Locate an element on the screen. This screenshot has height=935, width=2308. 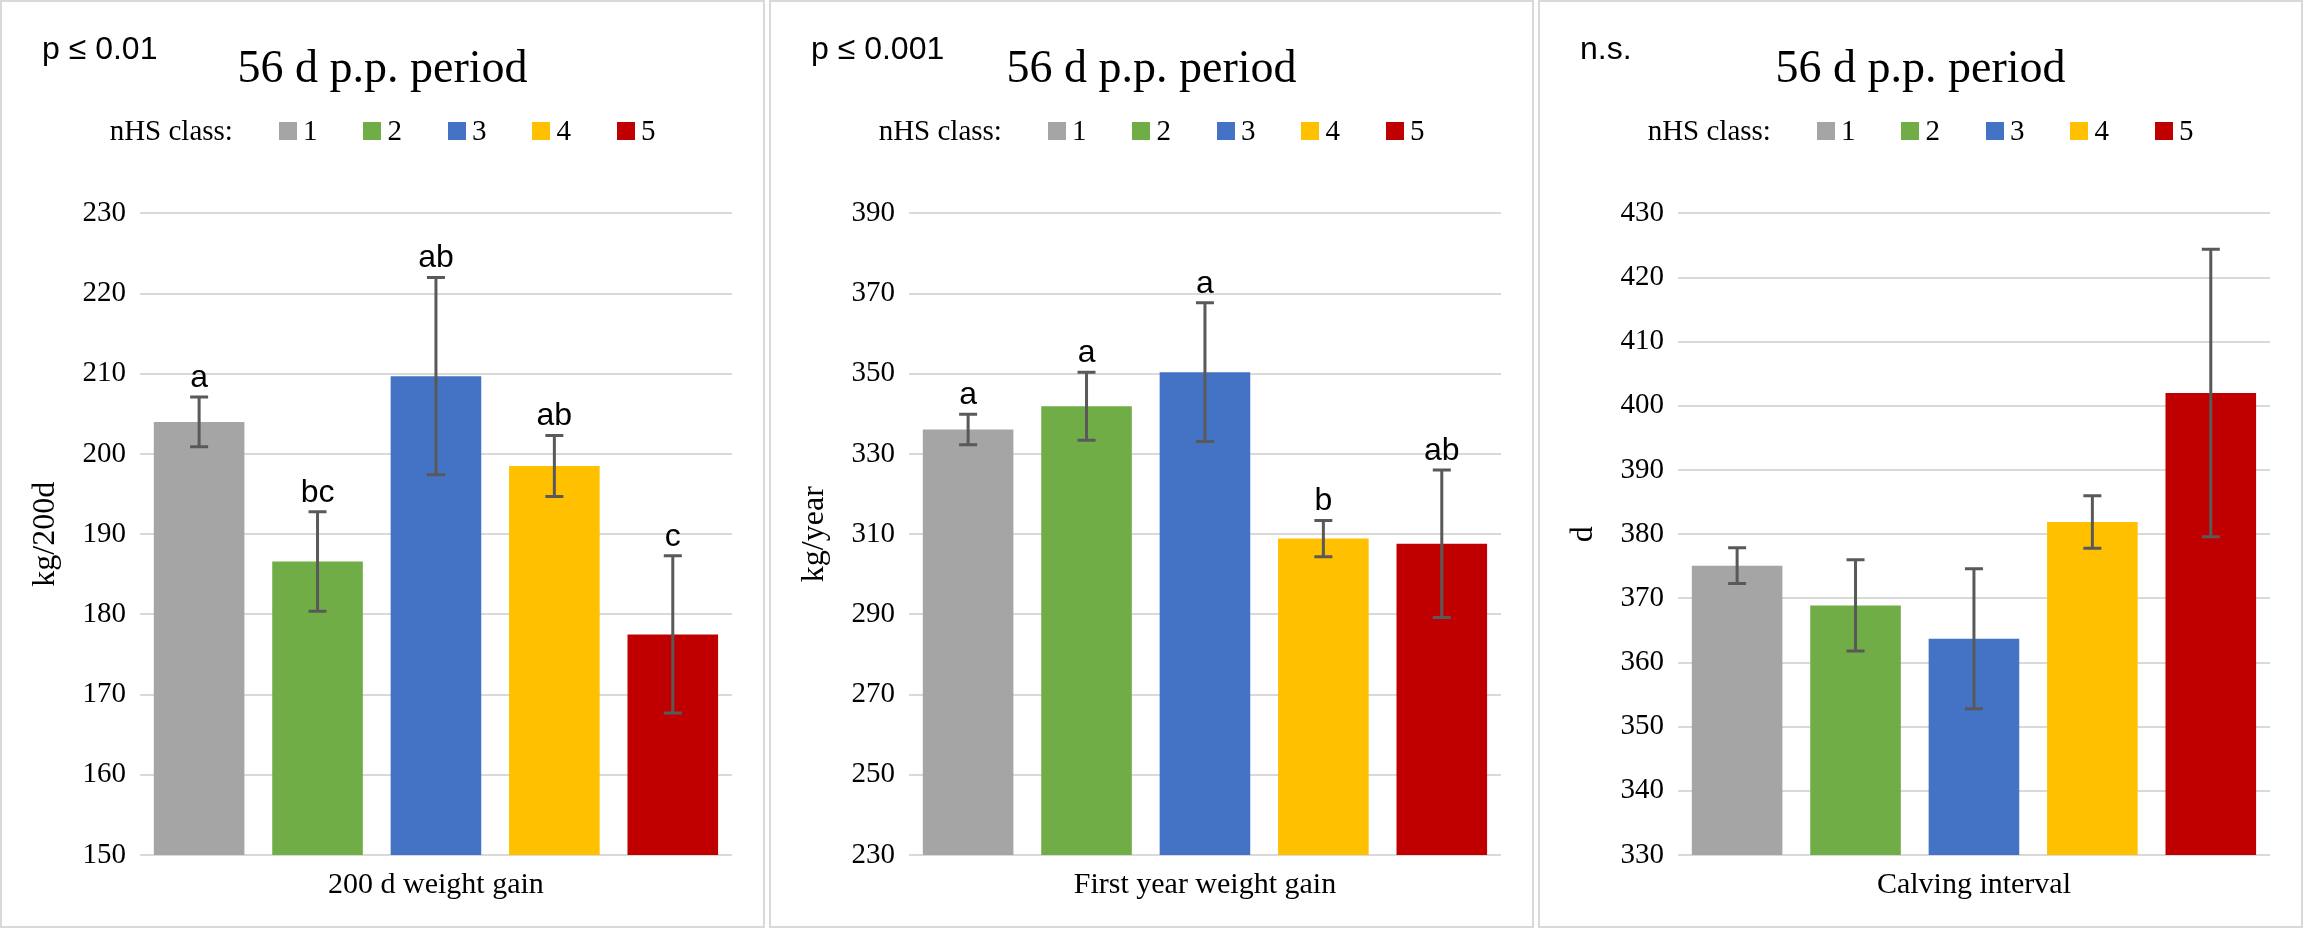
y-tick-label: 270 is located at coordinates (873, 692).